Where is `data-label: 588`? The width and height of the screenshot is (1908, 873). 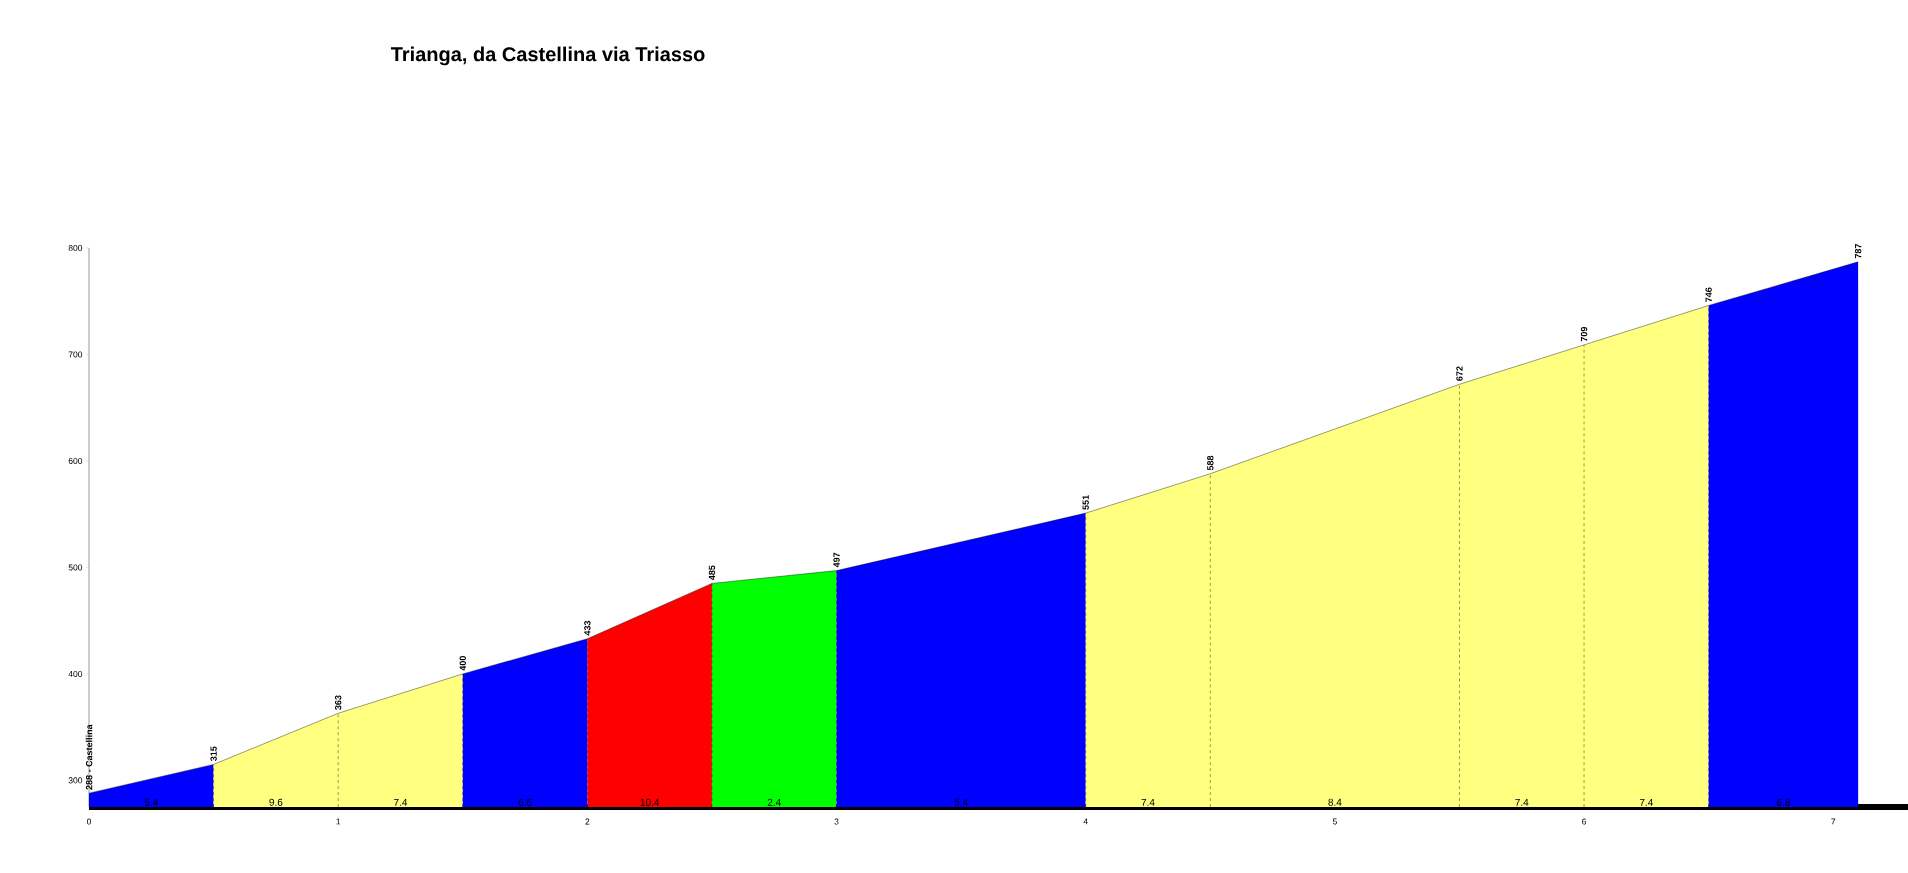
data-label: 588 is located at coordinates (1210, 463).